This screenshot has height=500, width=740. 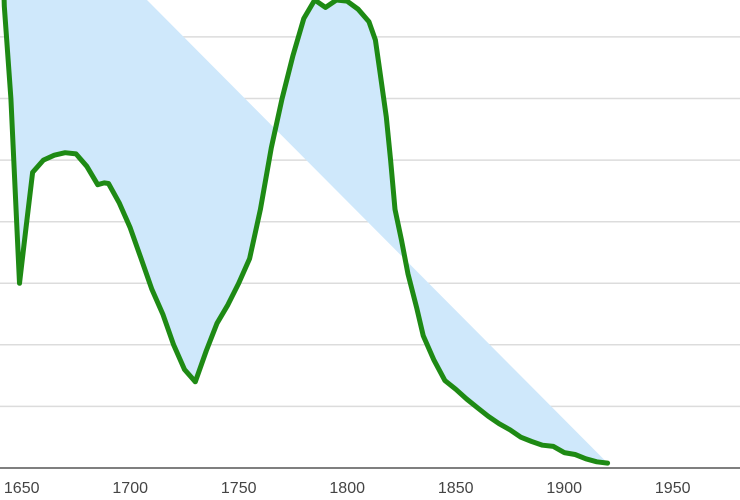 What do you see at coordinates (22, 488) in the screenshot?
I see `x-tick-label: 1650` at bounding box center [22, 488].